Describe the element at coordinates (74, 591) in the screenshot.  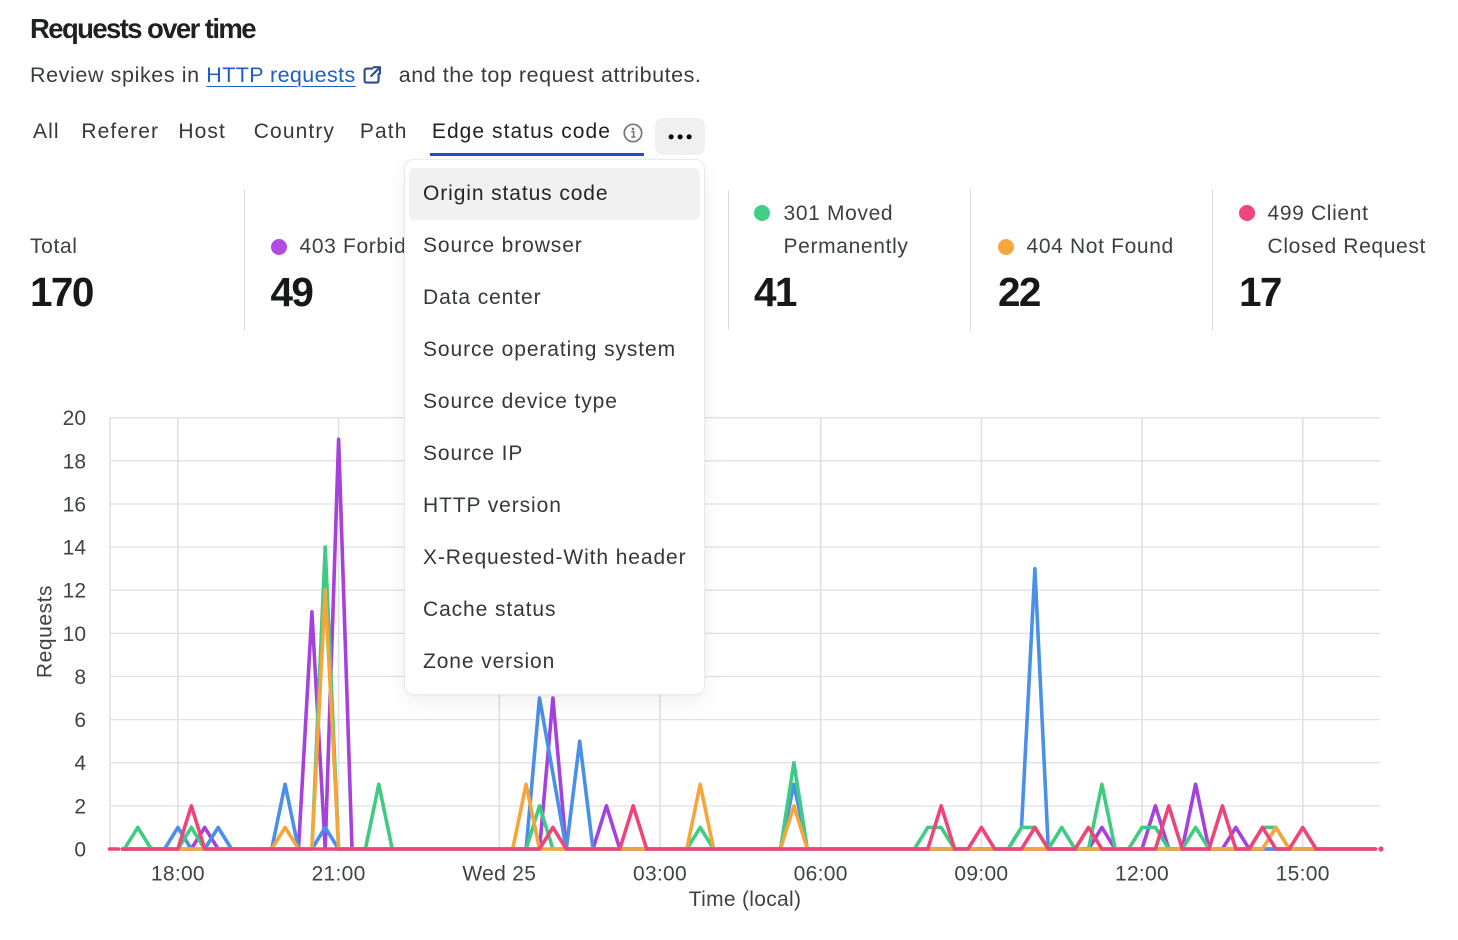
I see `svg-text: 12` at that location.